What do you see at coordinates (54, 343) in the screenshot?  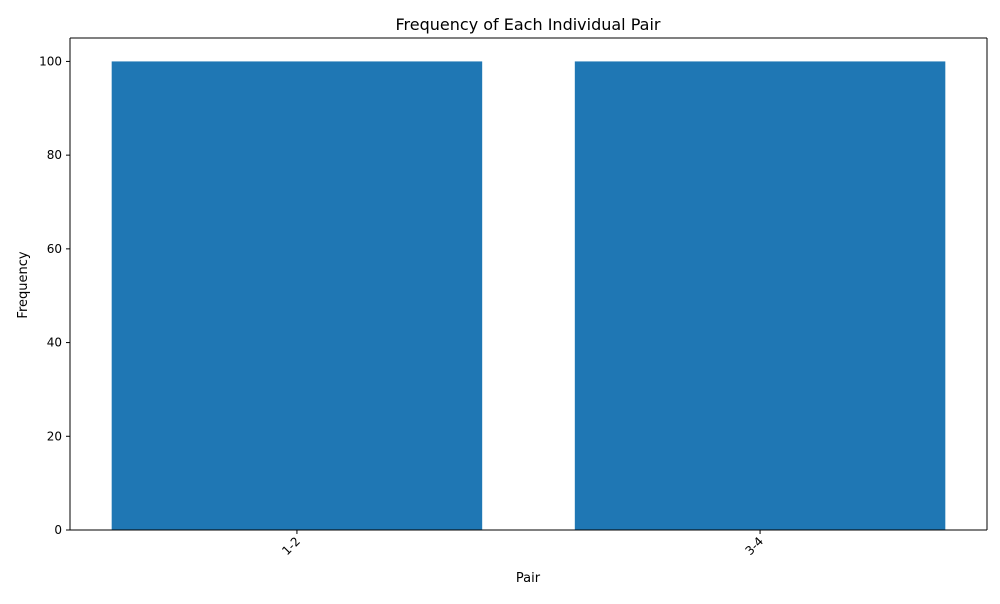 I see `y-tick-label: 40` at bounding box center [54, 343].